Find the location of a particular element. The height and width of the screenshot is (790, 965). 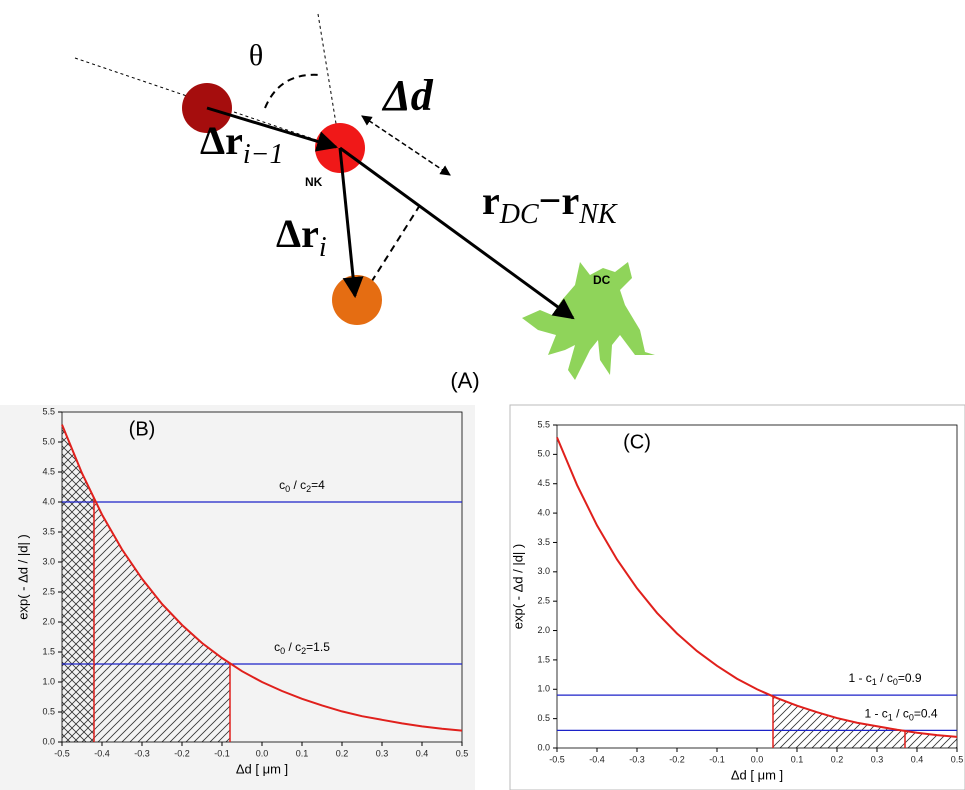

y-tick-label: 1.5 is located at coordinates (543, 659).